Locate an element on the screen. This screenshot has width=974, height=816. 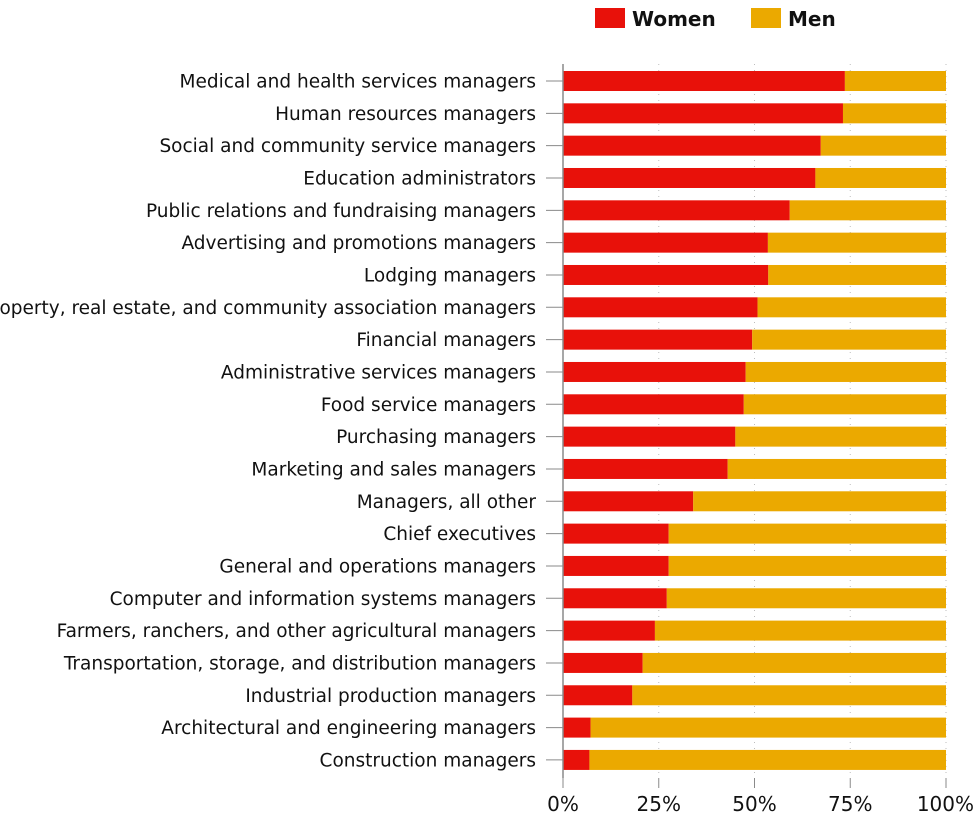
x-axis: 0% 25% 50% 75% 100% is located at coordinates (760, 797).